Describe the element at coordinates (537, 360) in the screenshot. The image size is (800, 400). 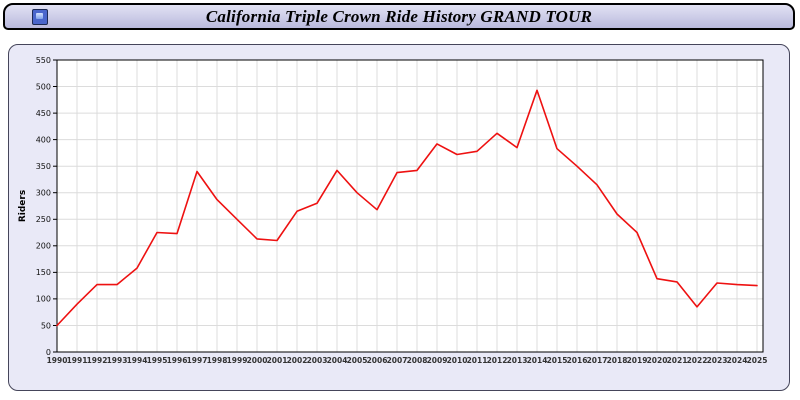
I see `svg-text: 2014` at that location.